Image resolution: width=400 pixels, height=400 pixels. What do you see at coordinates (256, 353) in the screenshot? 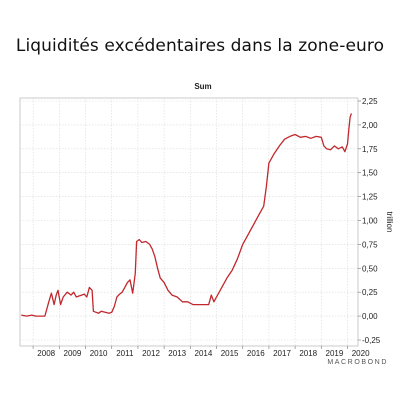
I see `x-tick-label: 2016` at bounding box center [256, 353].